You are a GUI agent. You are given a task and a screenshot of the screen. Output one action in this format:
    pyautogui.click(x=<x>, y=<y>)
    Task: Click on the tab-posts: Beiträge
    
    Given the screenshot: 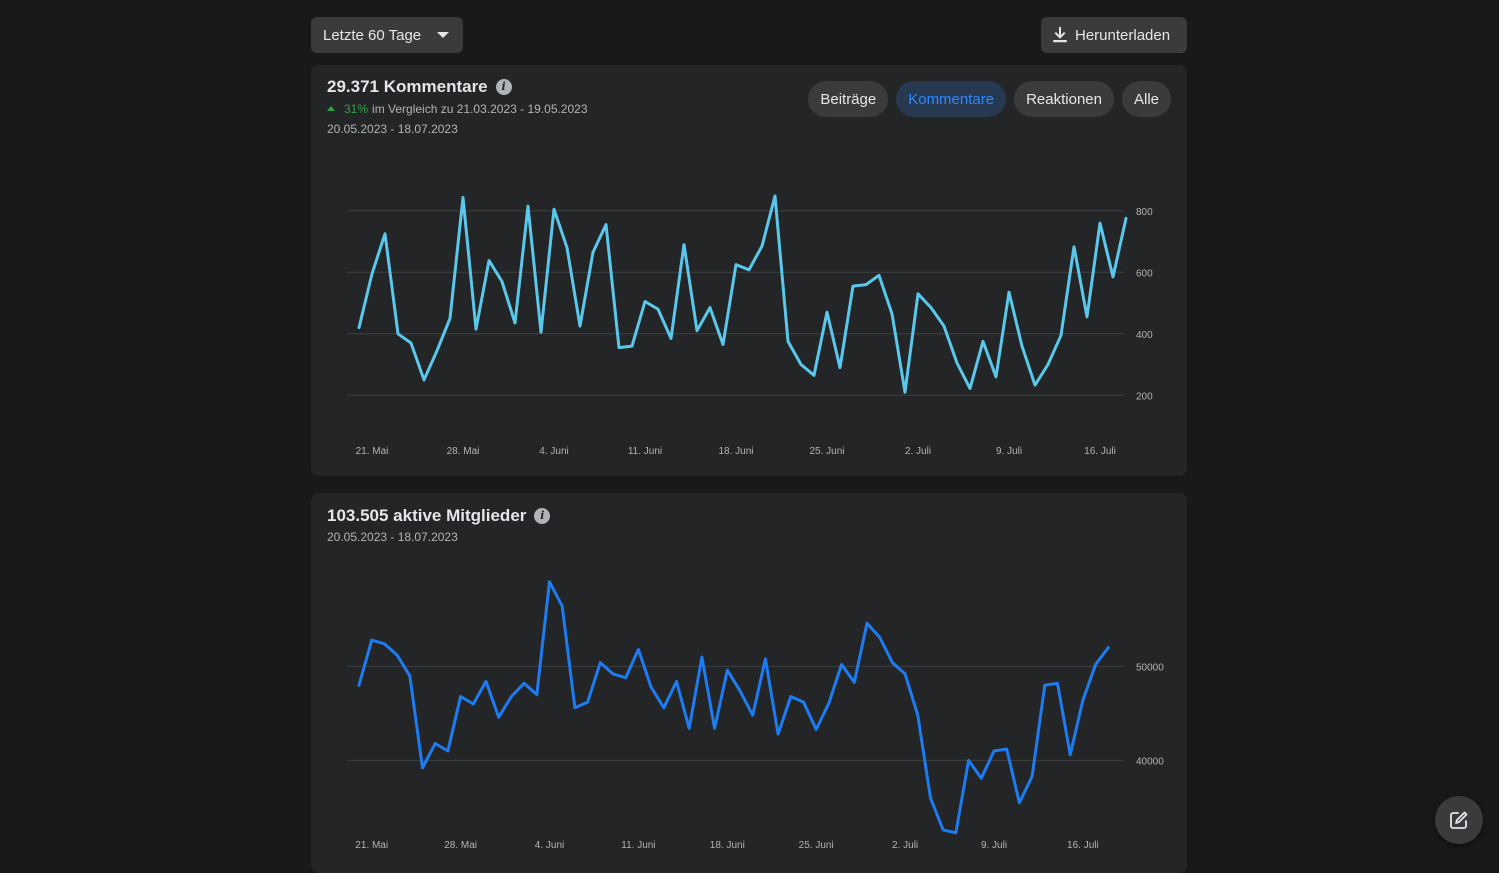 What is the action you would take?
    pyautogui.click(x=848, y=99)
    